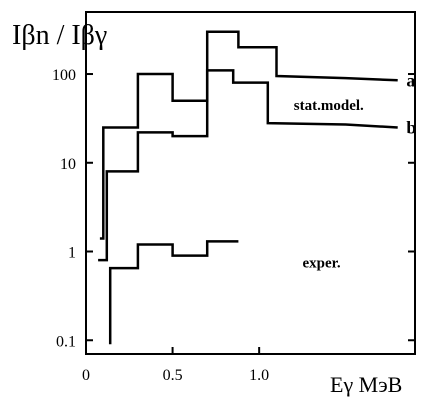  I want to click on x-tick-label: 0.5, so click(173, 375).